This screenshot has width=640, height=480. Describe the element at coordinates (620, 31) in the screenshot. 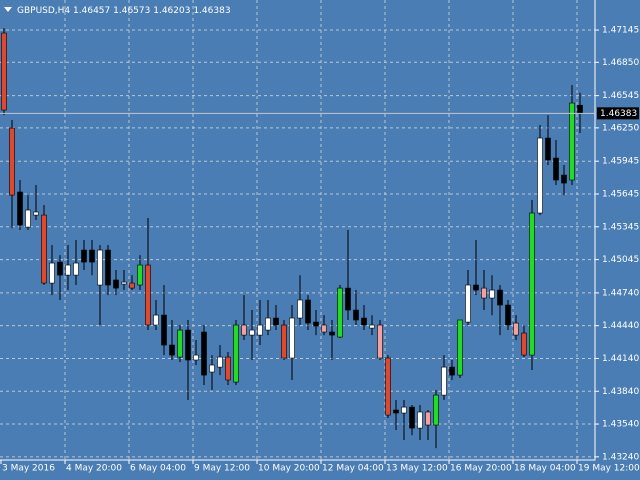

I see `y-tick-label: 1.47145` at that location.